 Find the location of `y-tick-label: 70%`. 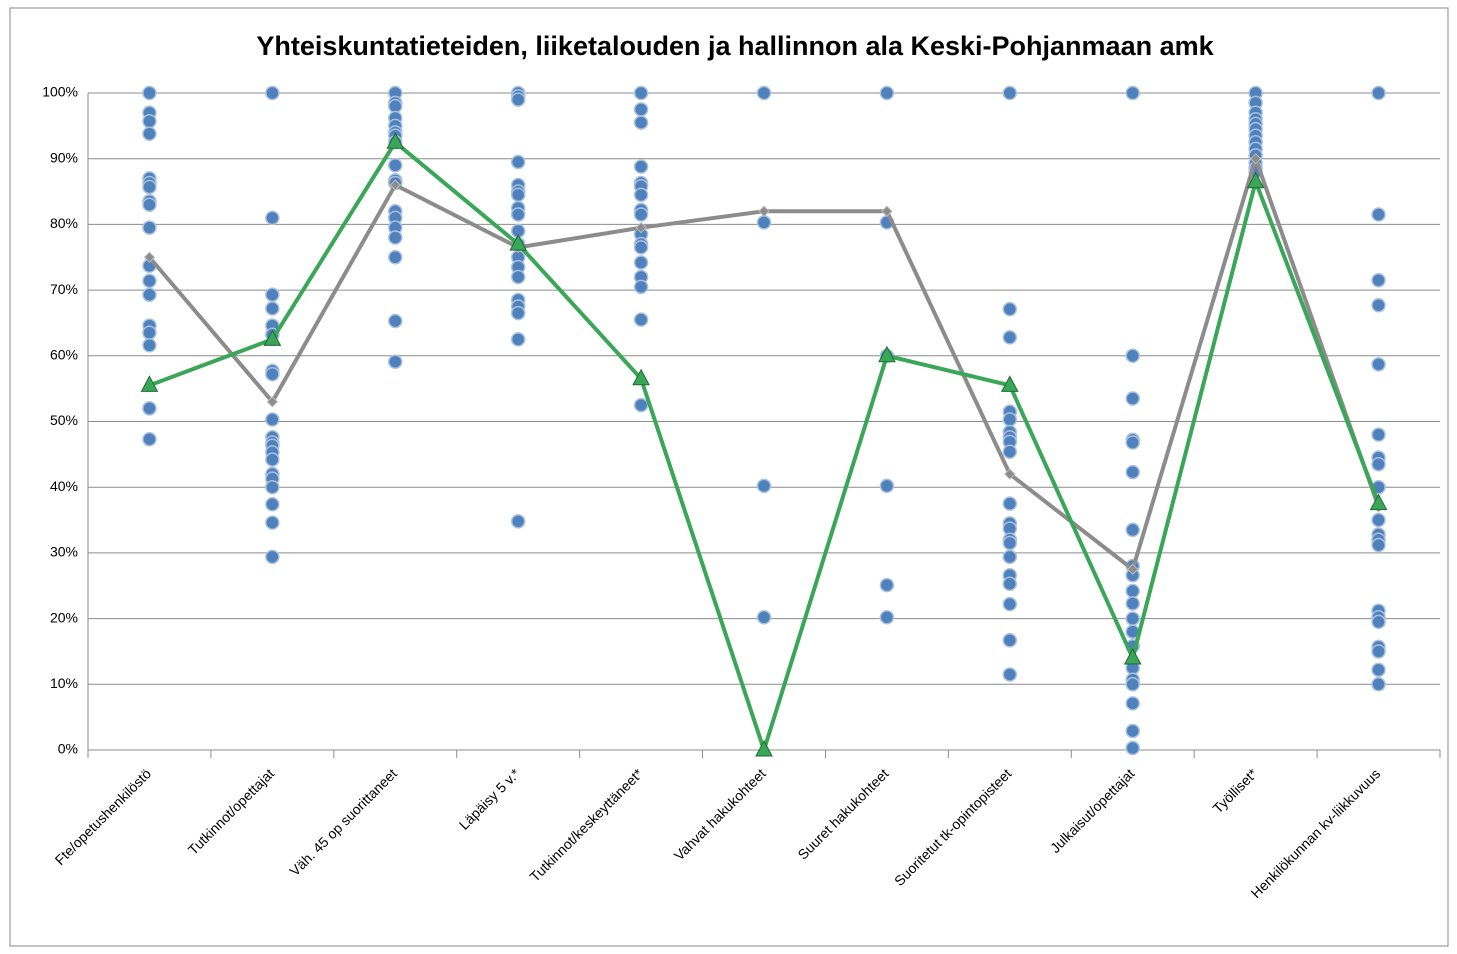

y-tick-label: 70% is located at coordinates (64, 289).